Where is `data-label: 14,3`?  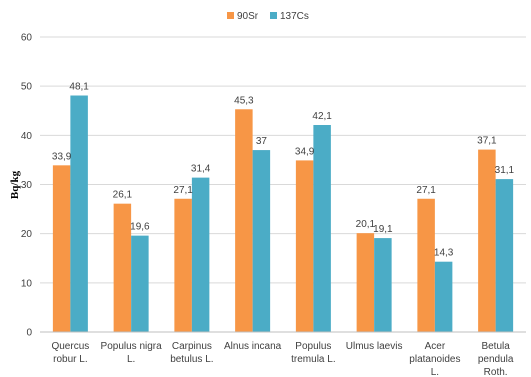 data-label: 14,3 is located at coordinates (444, 253).